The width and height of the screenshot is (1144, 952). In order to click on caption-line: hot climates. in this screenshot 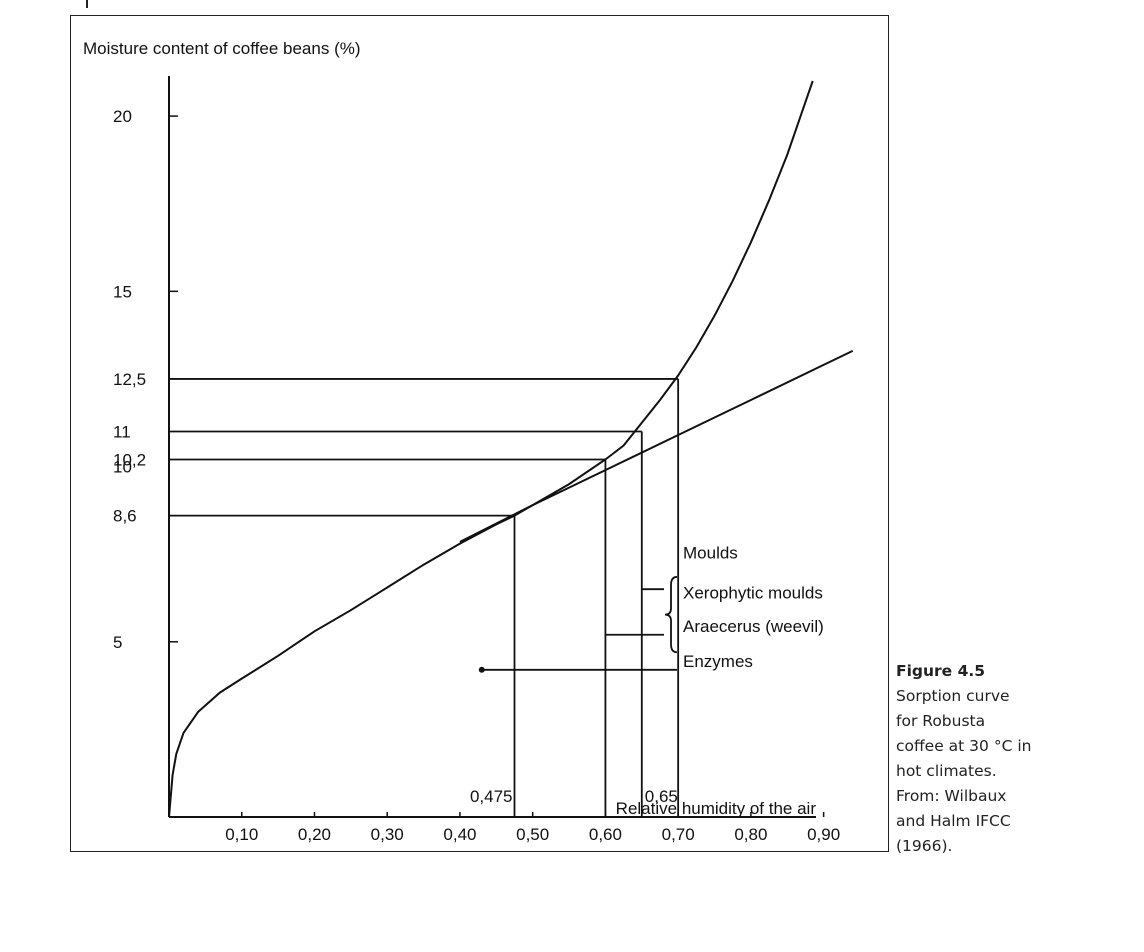, I will do `click(946, 771)`.